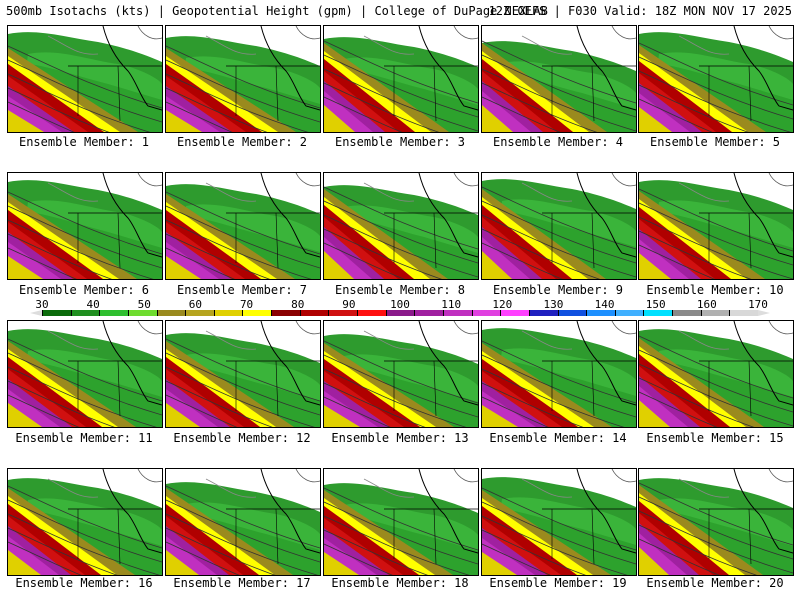 The width and height of the screenshot is (800, 600). I want to click on ensemble-member-label: Ensemble Member: 2, so click(242, 142).